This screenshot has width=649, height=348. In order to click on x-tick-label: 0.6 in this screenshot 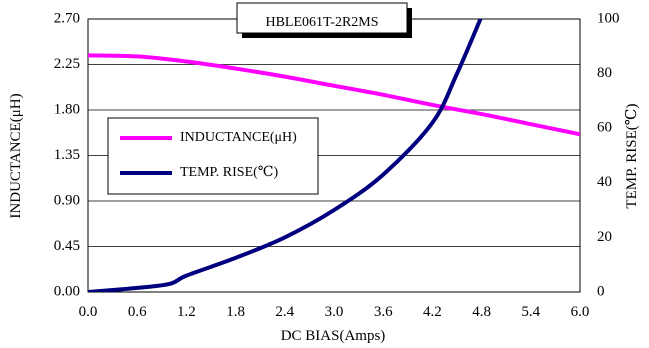, I will do `click(137, 312)`.